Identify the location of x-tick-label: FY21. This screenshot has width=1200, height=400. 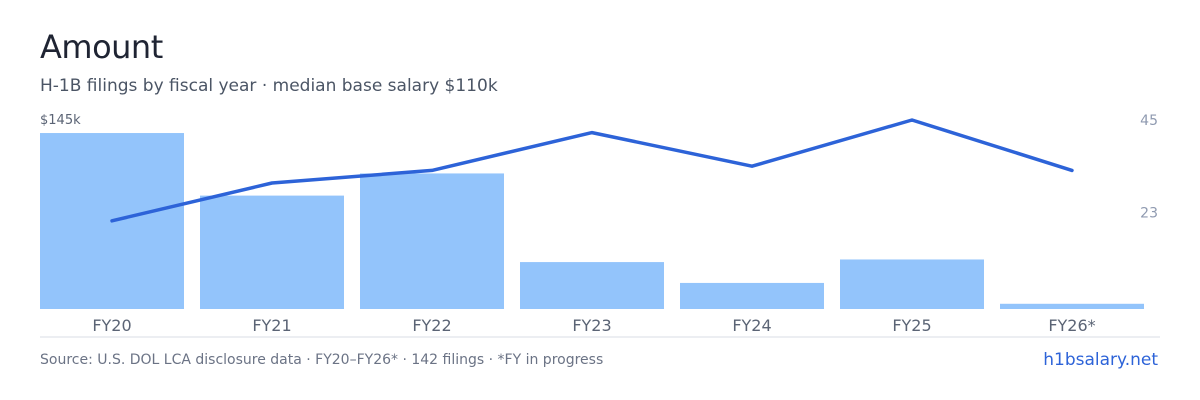
(271, 325).